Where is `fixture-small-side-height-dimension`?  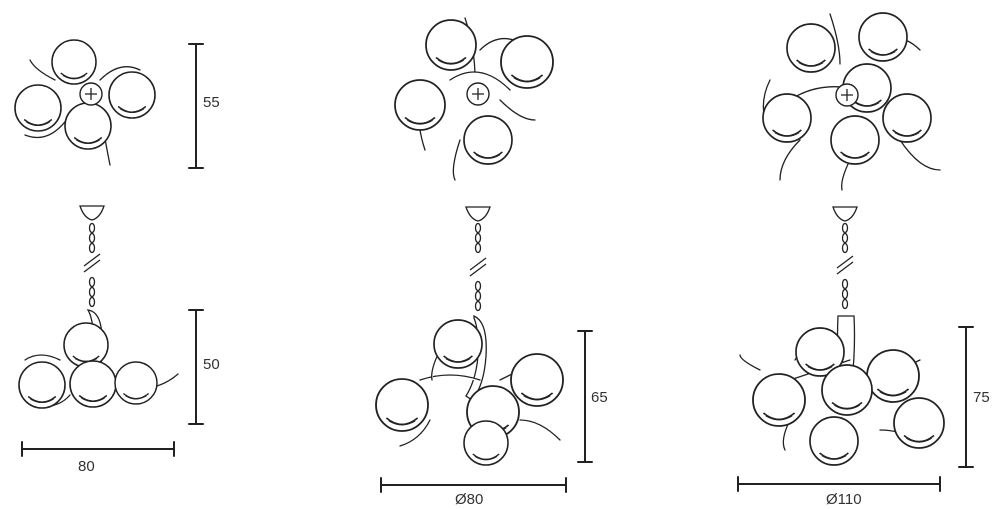
fixture-small-side-height-dimension is located at coordinates (196, 367).